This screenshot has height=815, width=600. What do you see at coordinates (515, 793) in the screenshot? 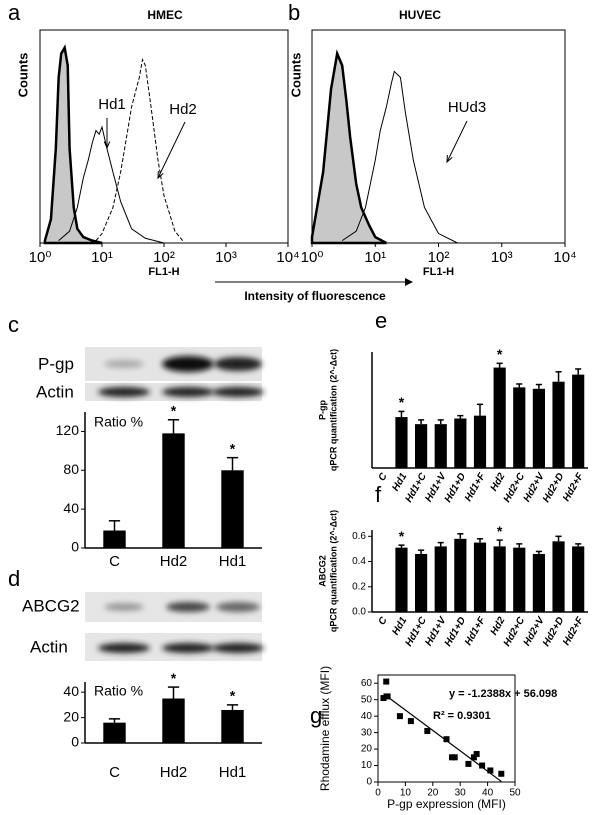
I see `x-tick-label: 50` at bounding box center [515, 793].